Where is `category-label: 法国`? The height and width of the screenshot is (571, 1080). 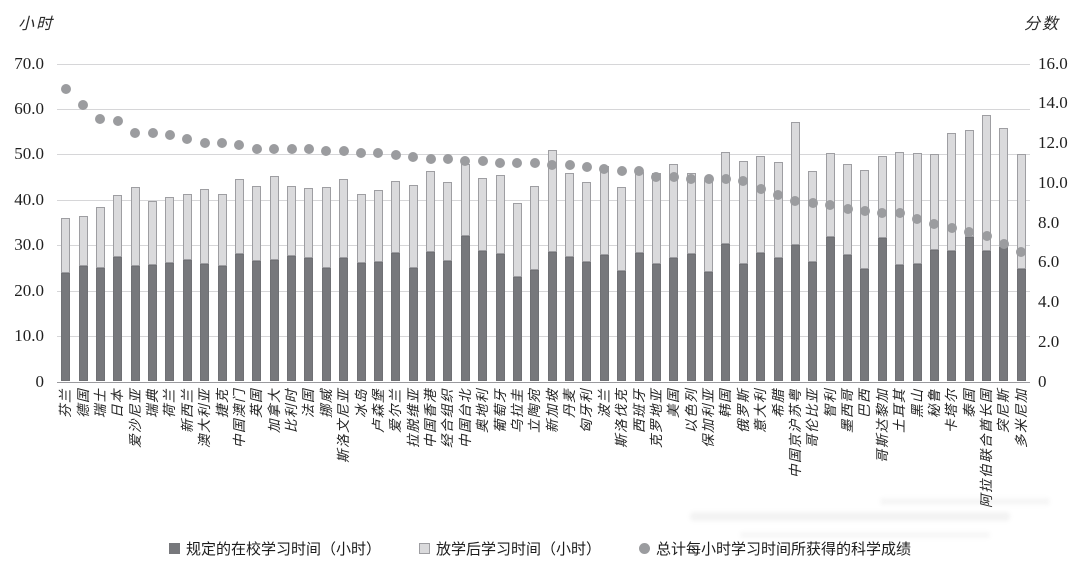 category-label: 法国 is located at coordinates (309, 403).